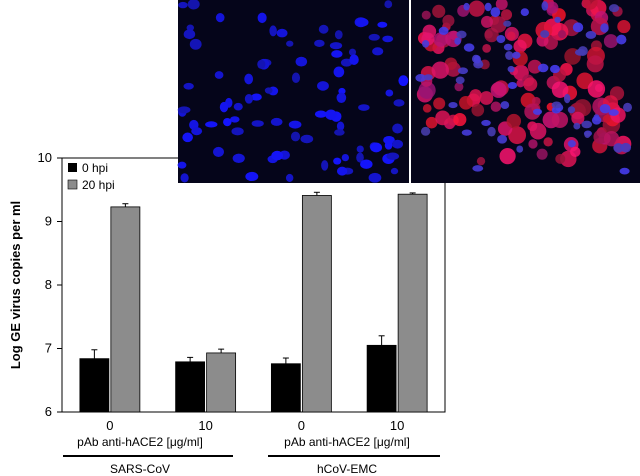  I want to click on legend: 0 hpi 20 hpi, so click(91, 176).